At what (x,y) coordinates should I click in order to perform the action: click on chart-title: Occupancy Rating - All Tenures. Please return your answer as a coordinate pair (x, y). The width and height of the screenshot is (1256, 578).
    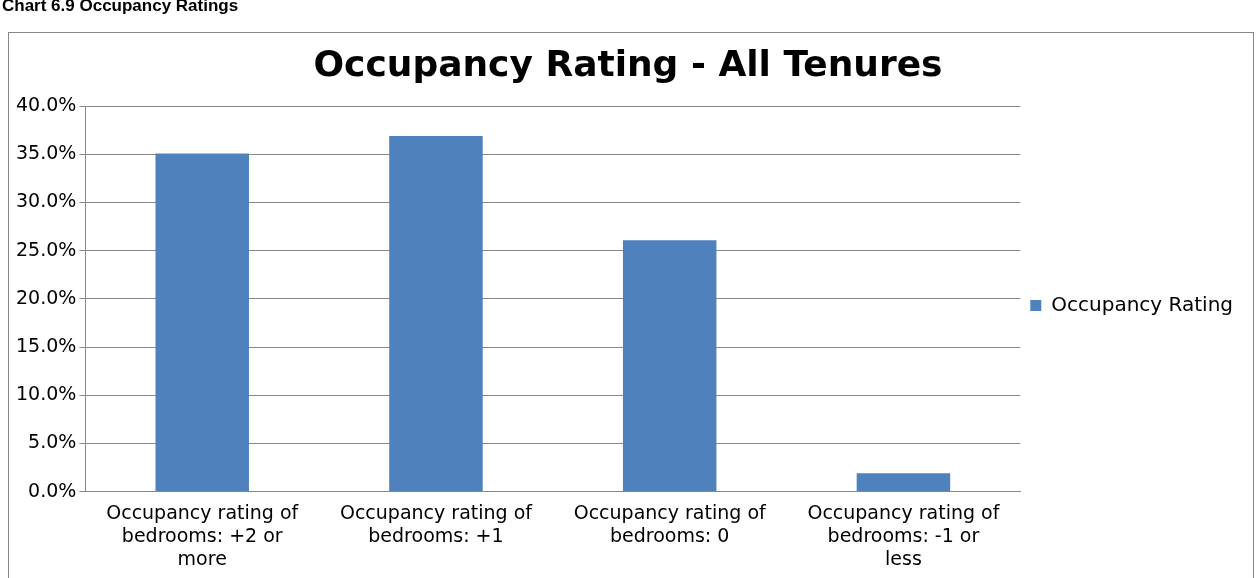
    Looking at the image, I should click on (628, 63).